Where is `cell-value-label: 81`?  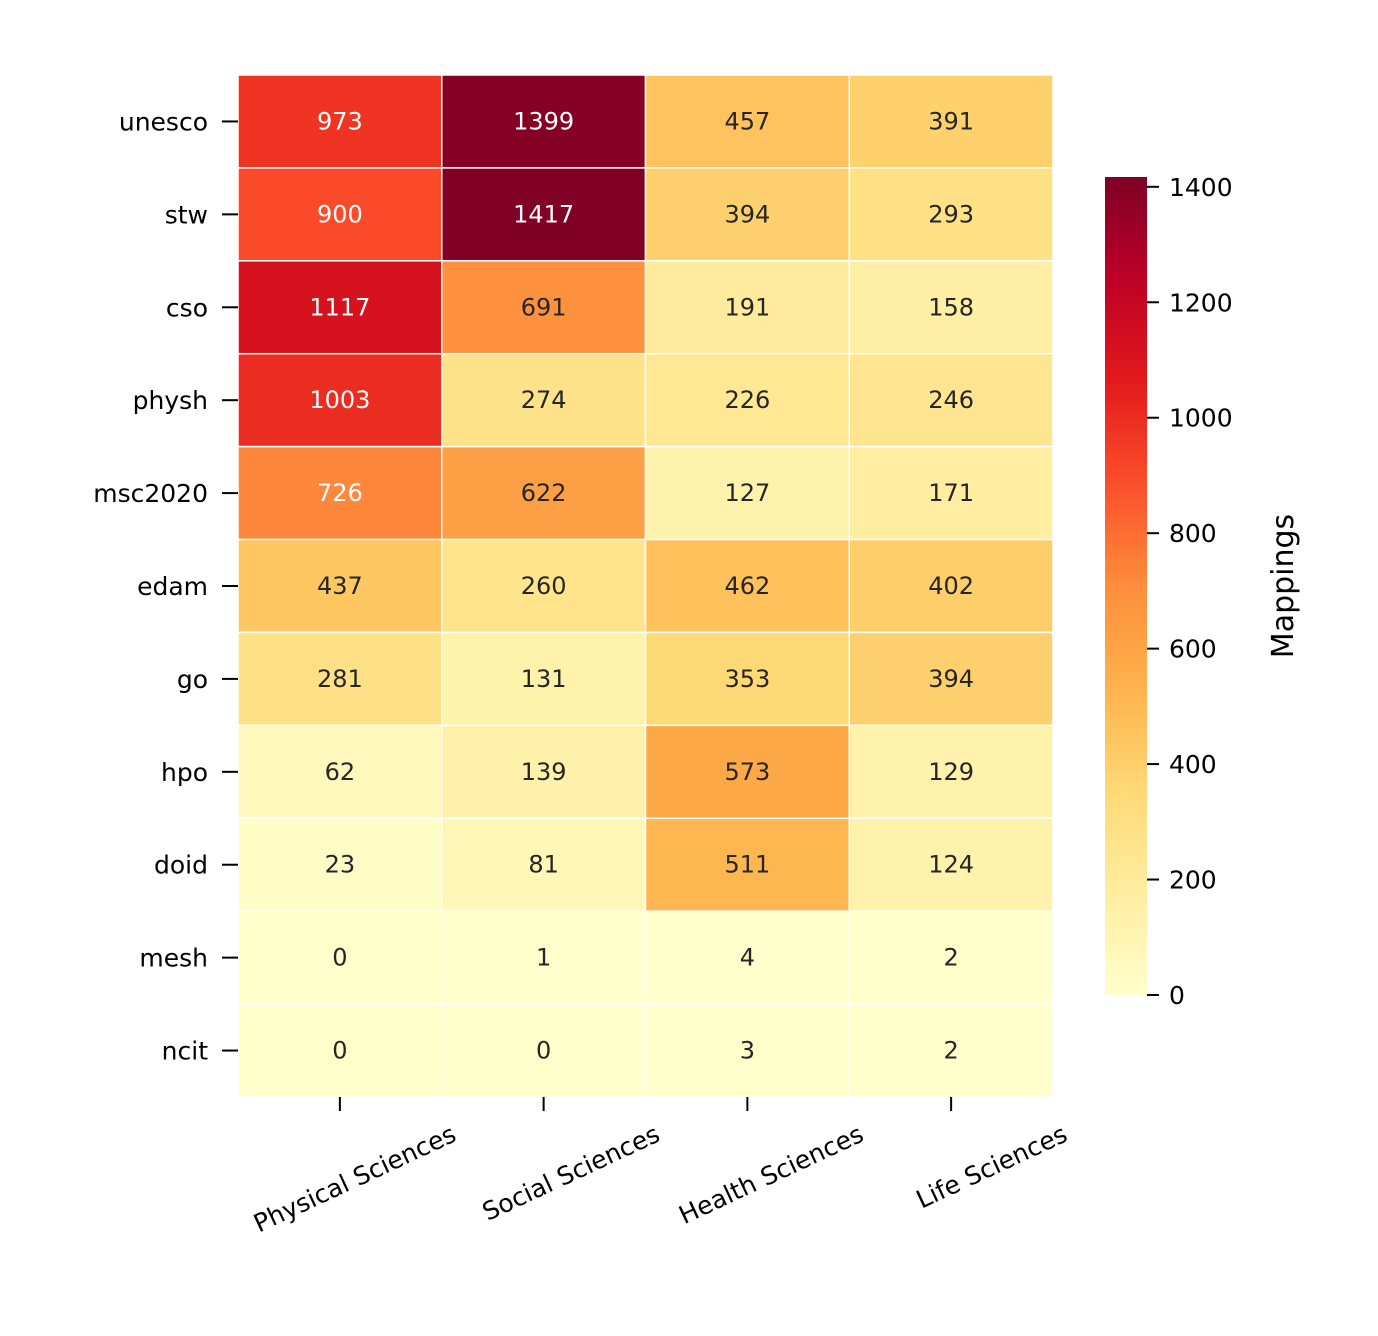
cell-value-label: 81 is located at coordinates (543, 865).